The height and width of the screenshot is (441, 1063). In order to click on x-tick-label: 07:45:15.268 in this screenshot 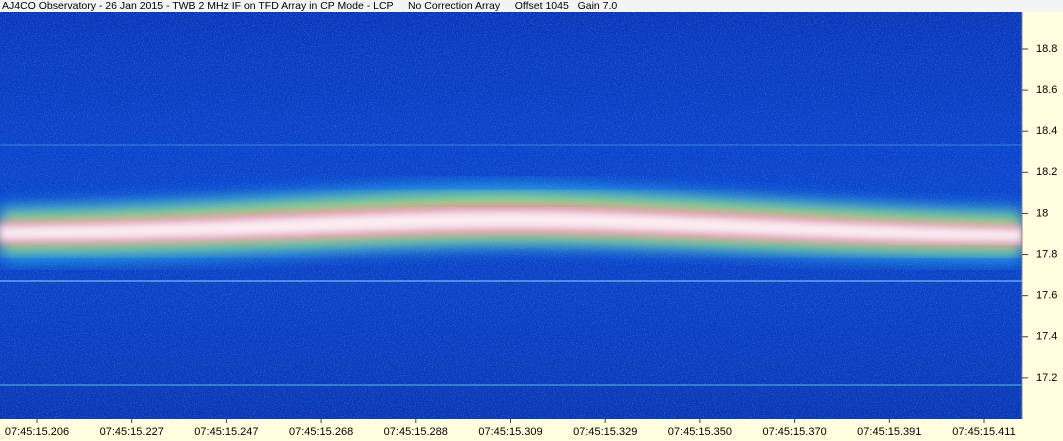, I will do `click(321, 432)`.